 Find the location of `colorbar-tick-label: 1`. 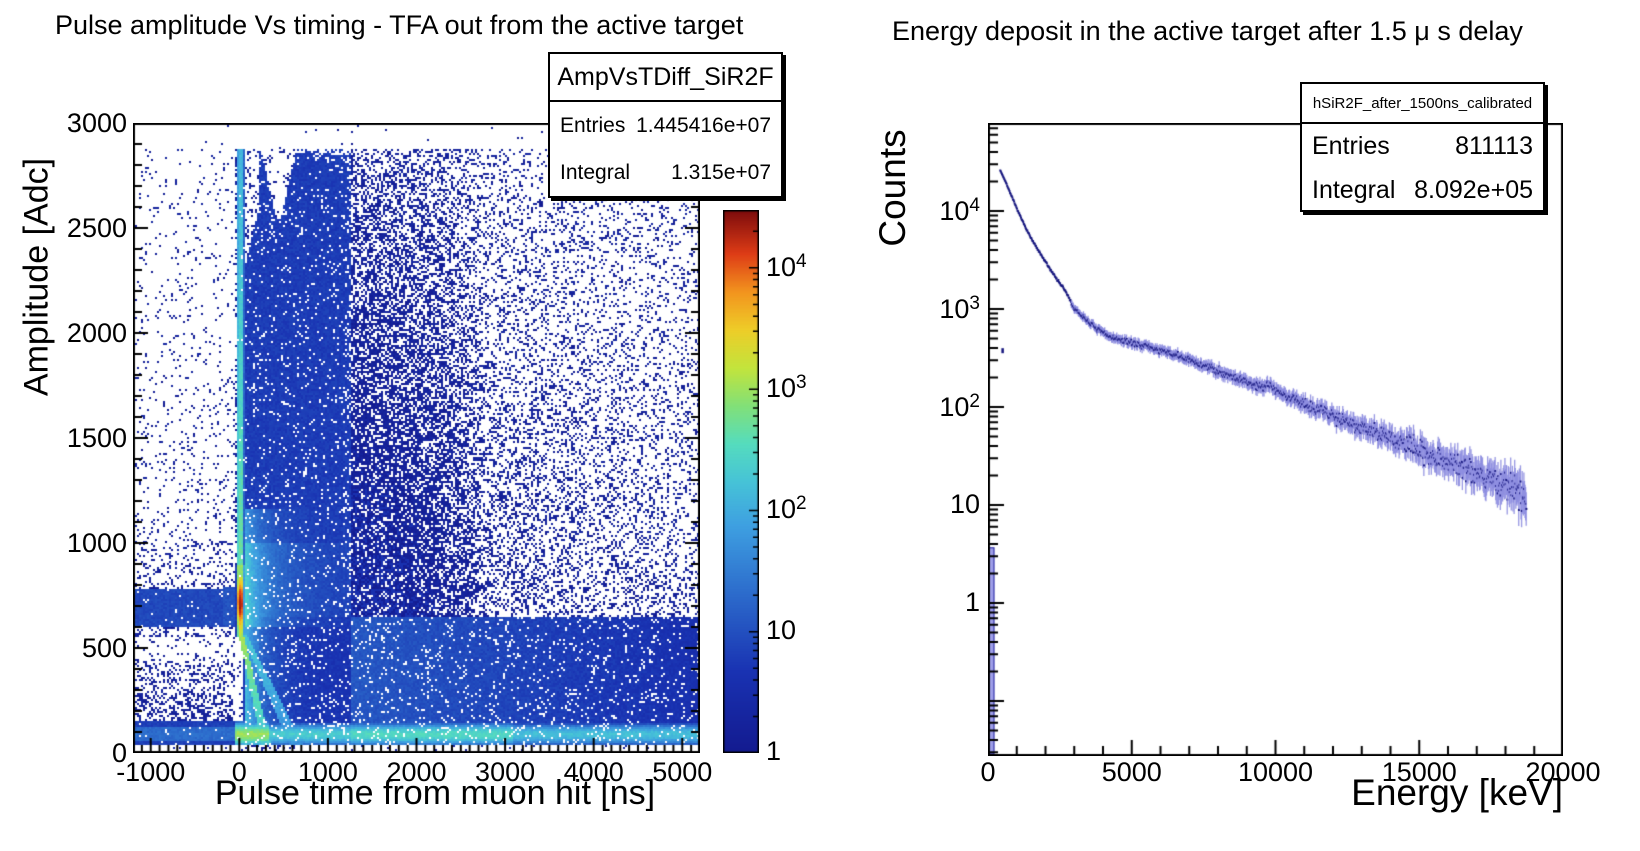

colorbar-tick-label: 1 is located at coordinates (774, 751).